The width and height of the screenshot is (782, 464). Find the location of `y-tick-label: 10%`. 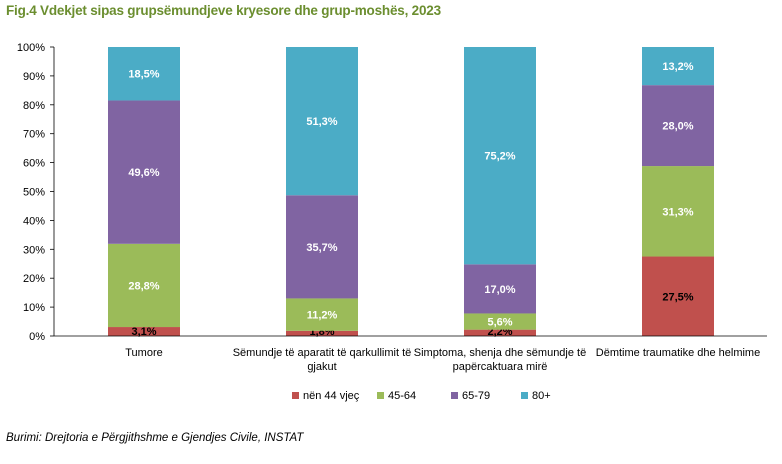

y-tick-label: 10% is located at coordinates (34, 308).